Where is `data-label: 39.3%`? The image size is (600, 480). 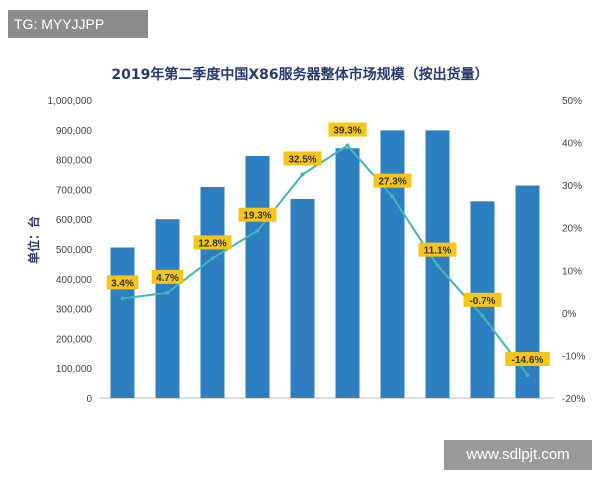
data-label: 39.3% is located at coordinates (347, 129).